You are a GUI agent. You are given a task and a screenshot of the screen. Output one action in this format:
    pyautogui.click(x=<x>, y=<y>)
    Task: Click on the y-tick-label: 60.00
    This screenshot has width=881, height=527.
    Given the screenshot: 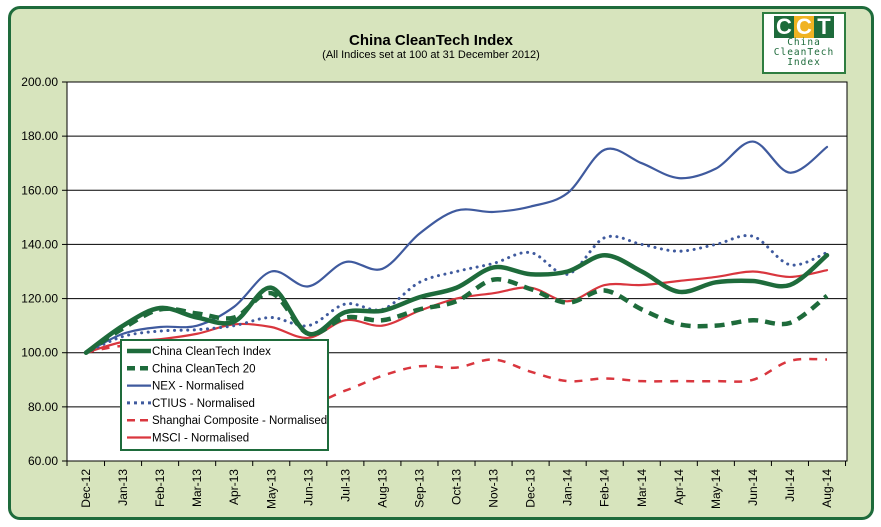 What is the action you would take?
    pyautogui.click(x=43, y=461)
    